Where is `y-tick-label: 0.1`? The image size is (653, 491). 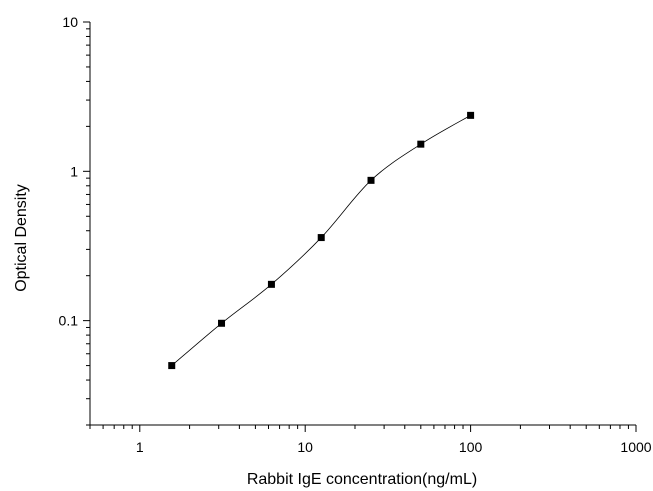
y-tick-label: 0.1 is located at coordinates (69, 321).